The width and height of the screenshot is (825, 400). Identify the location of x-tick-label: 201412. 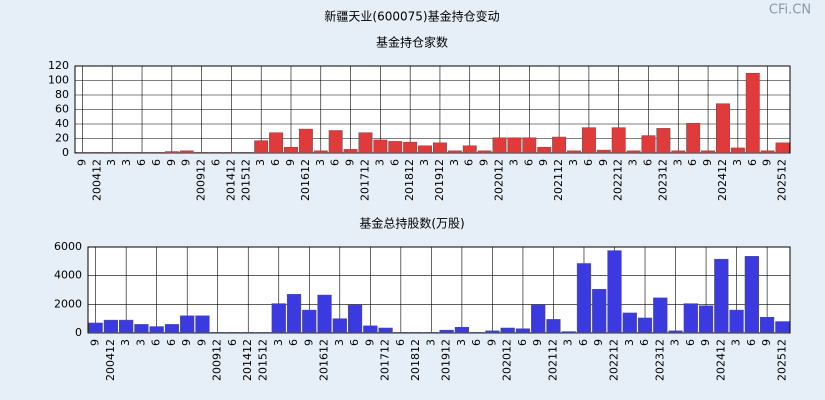
(247, 360).